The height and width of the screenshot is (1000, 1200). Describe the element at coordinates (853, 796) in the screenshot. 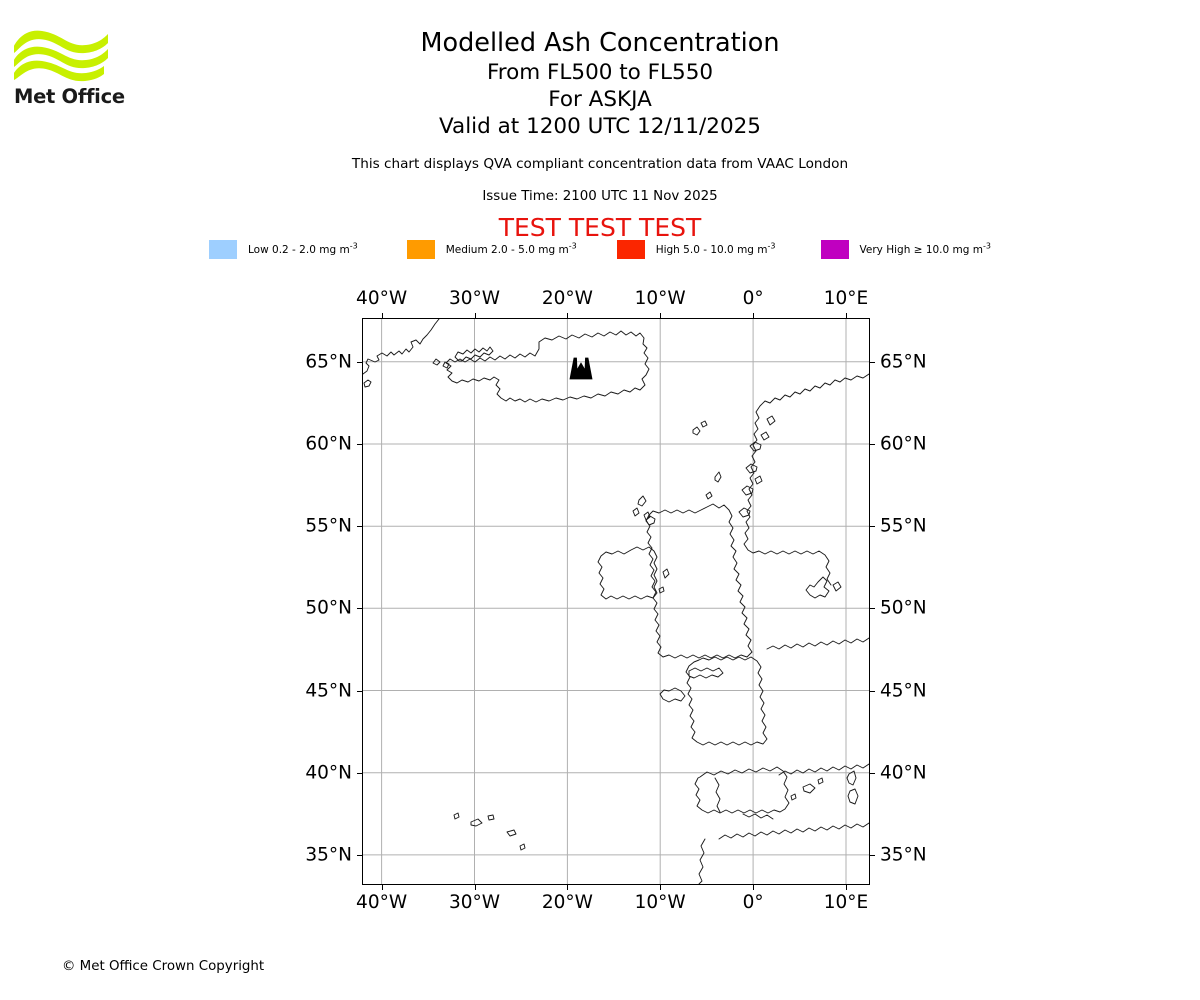

I see `coastline-sardinia` at that location.